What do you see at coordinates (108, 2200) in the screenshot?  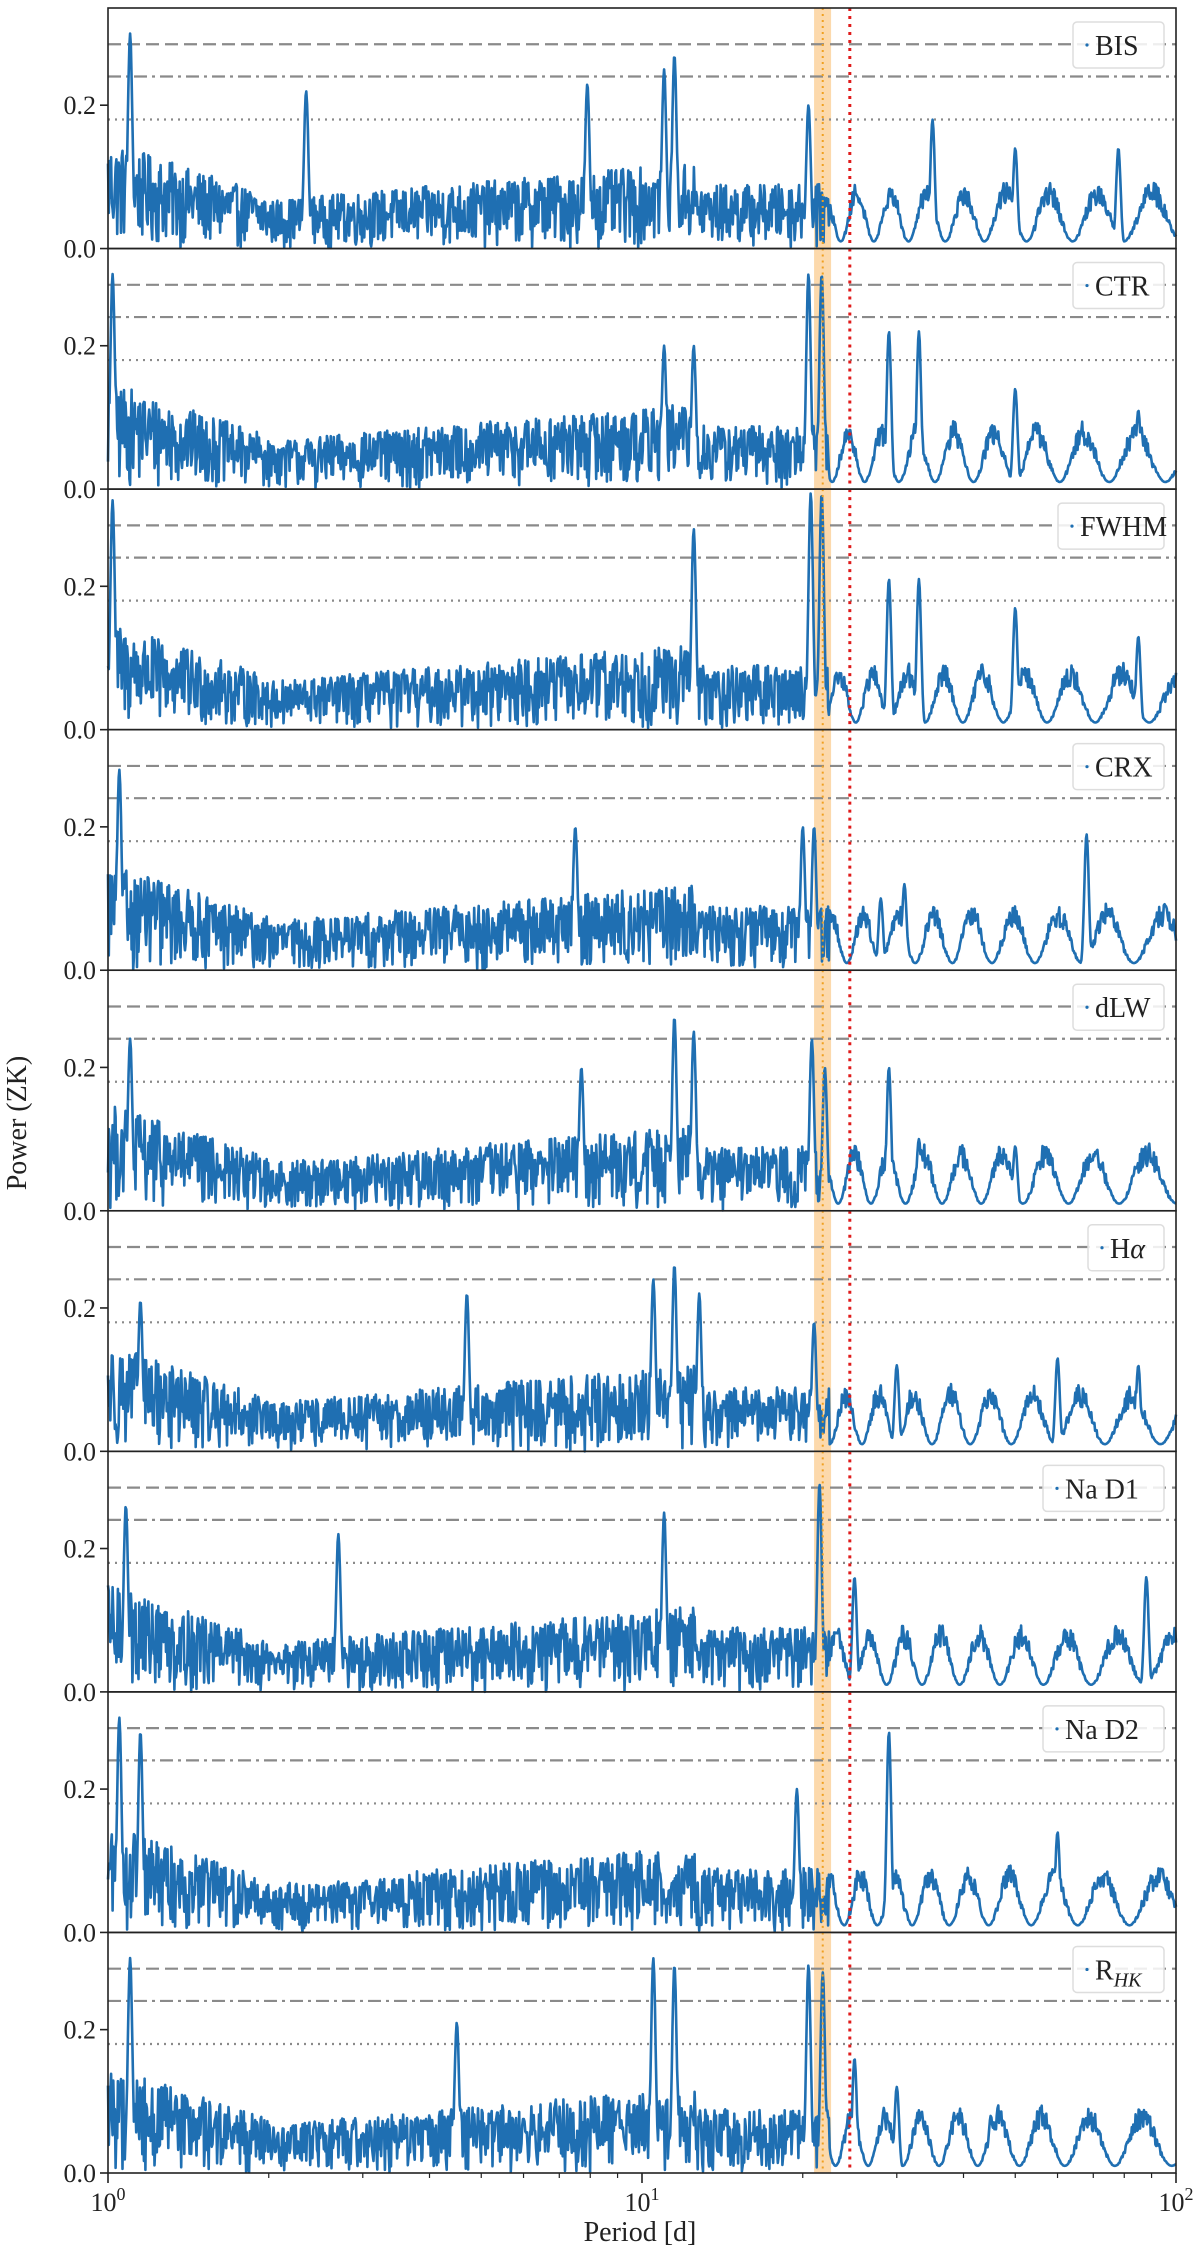 I see `x-tick-label: 10⁰` at bounding box center [108, 2200].